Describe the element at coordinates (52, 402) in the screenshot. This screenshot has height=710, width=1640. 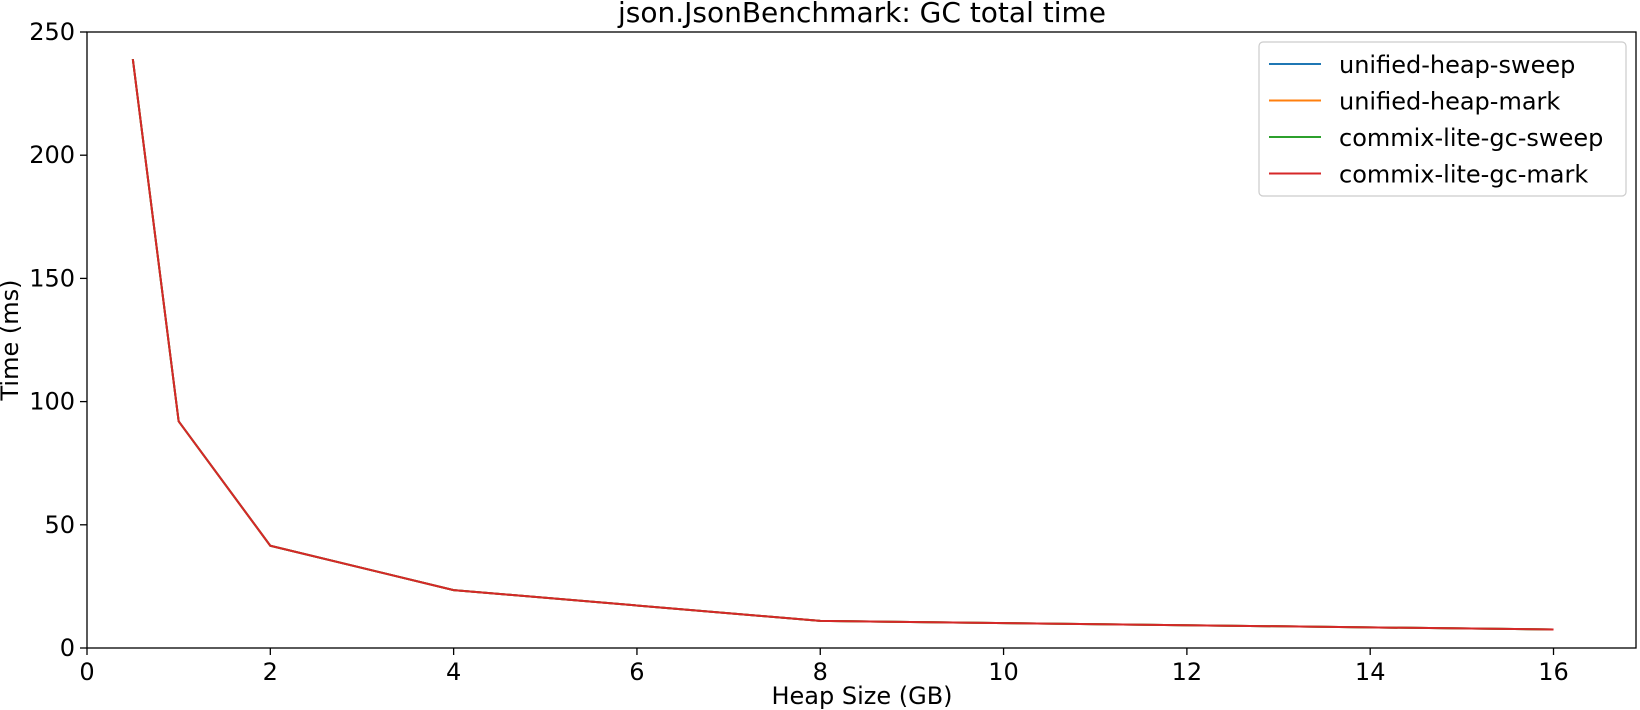
I see `y-tick-label: 100` at that location.